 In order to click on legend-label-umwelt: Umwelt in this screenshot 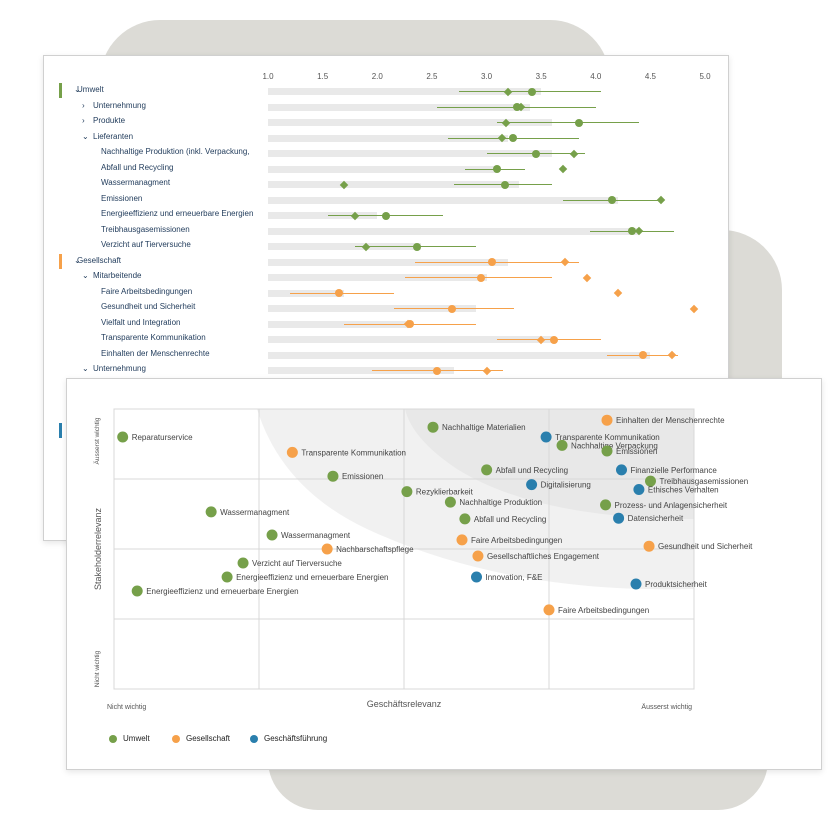, I will do `click(136, 738)`.